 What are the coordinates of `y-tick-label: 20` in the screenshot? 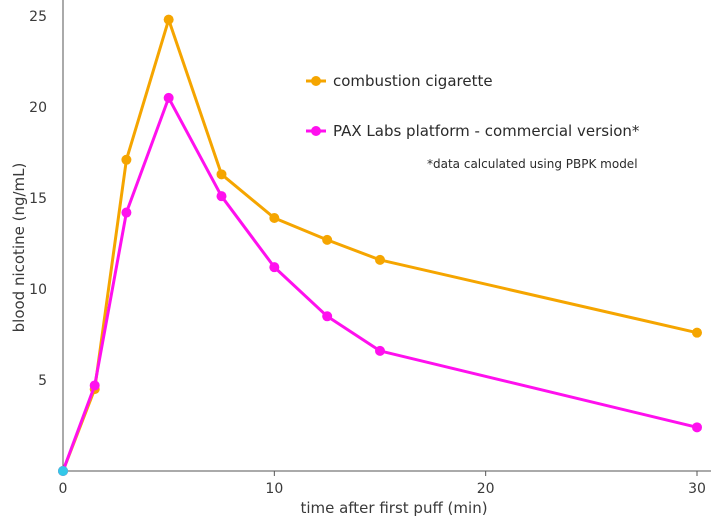 It's located at (38, 108).